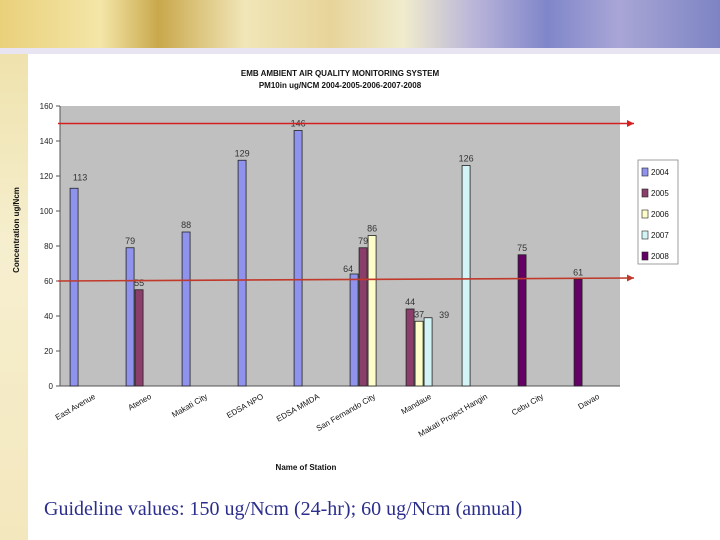  What do you see at coordinates (298, 408) in the screenshot?
I see `x-tick-label: EDSA MMDA` at bounding box center [298, 408].